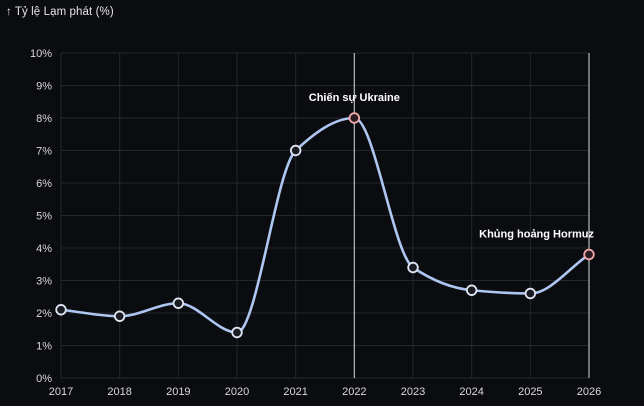  What do you see at coordinates (44, 119) in the screenshot?
I see `y-tick-label: 8%` at bounding box center [44, 119].